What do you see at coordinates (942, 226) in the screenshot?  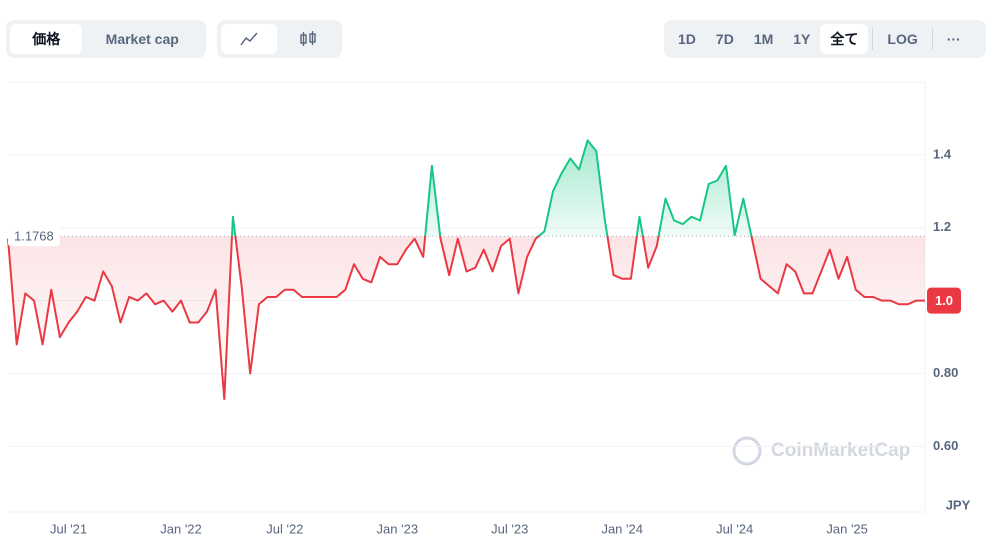 I see `y-tick-label: 1.2` at bounding box center [942, 226].